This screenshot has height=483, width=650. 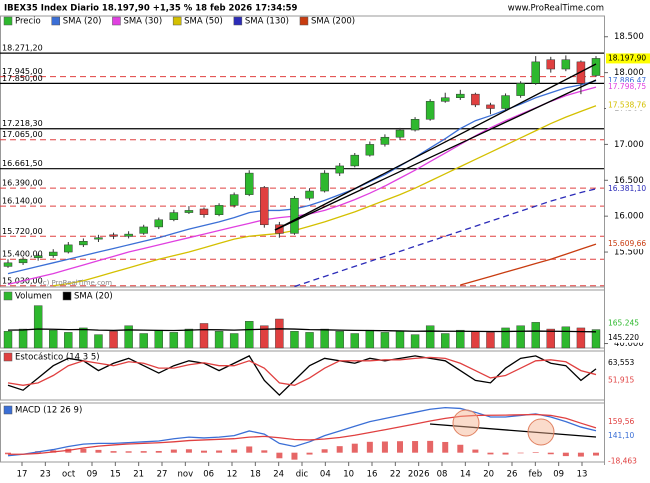 What do you see at coordinates (267, 22) in the screenshot?
I see `legend-label: SMA (130)` at bounding box center [267, 22].